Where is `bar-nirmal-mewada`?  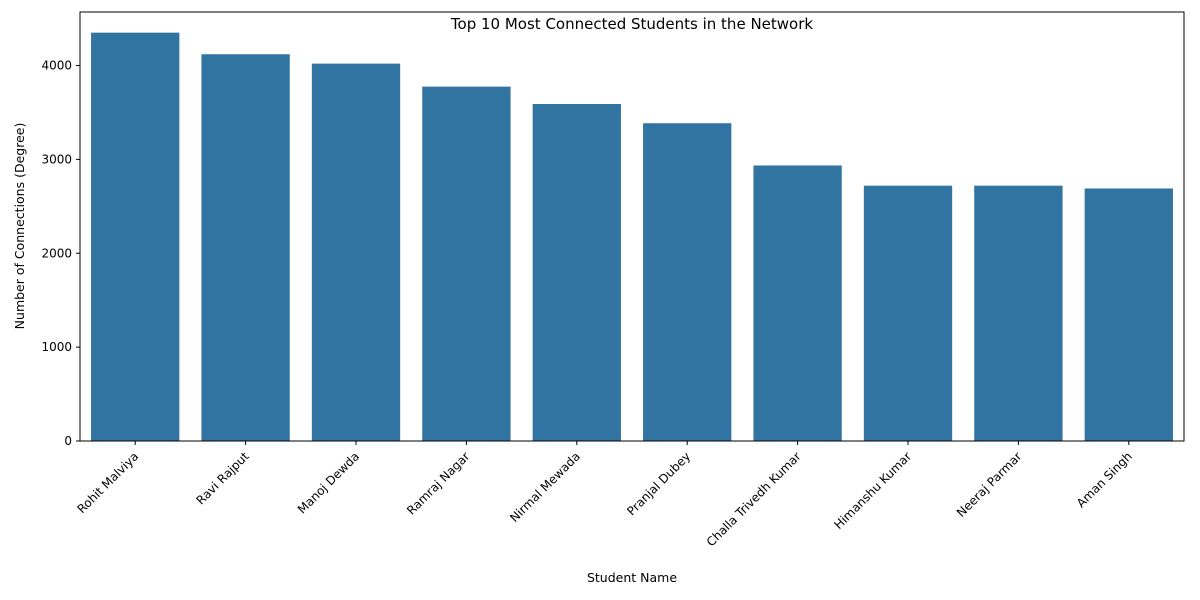 bar-nirmal-mewada is located at coordinates (576, 272).